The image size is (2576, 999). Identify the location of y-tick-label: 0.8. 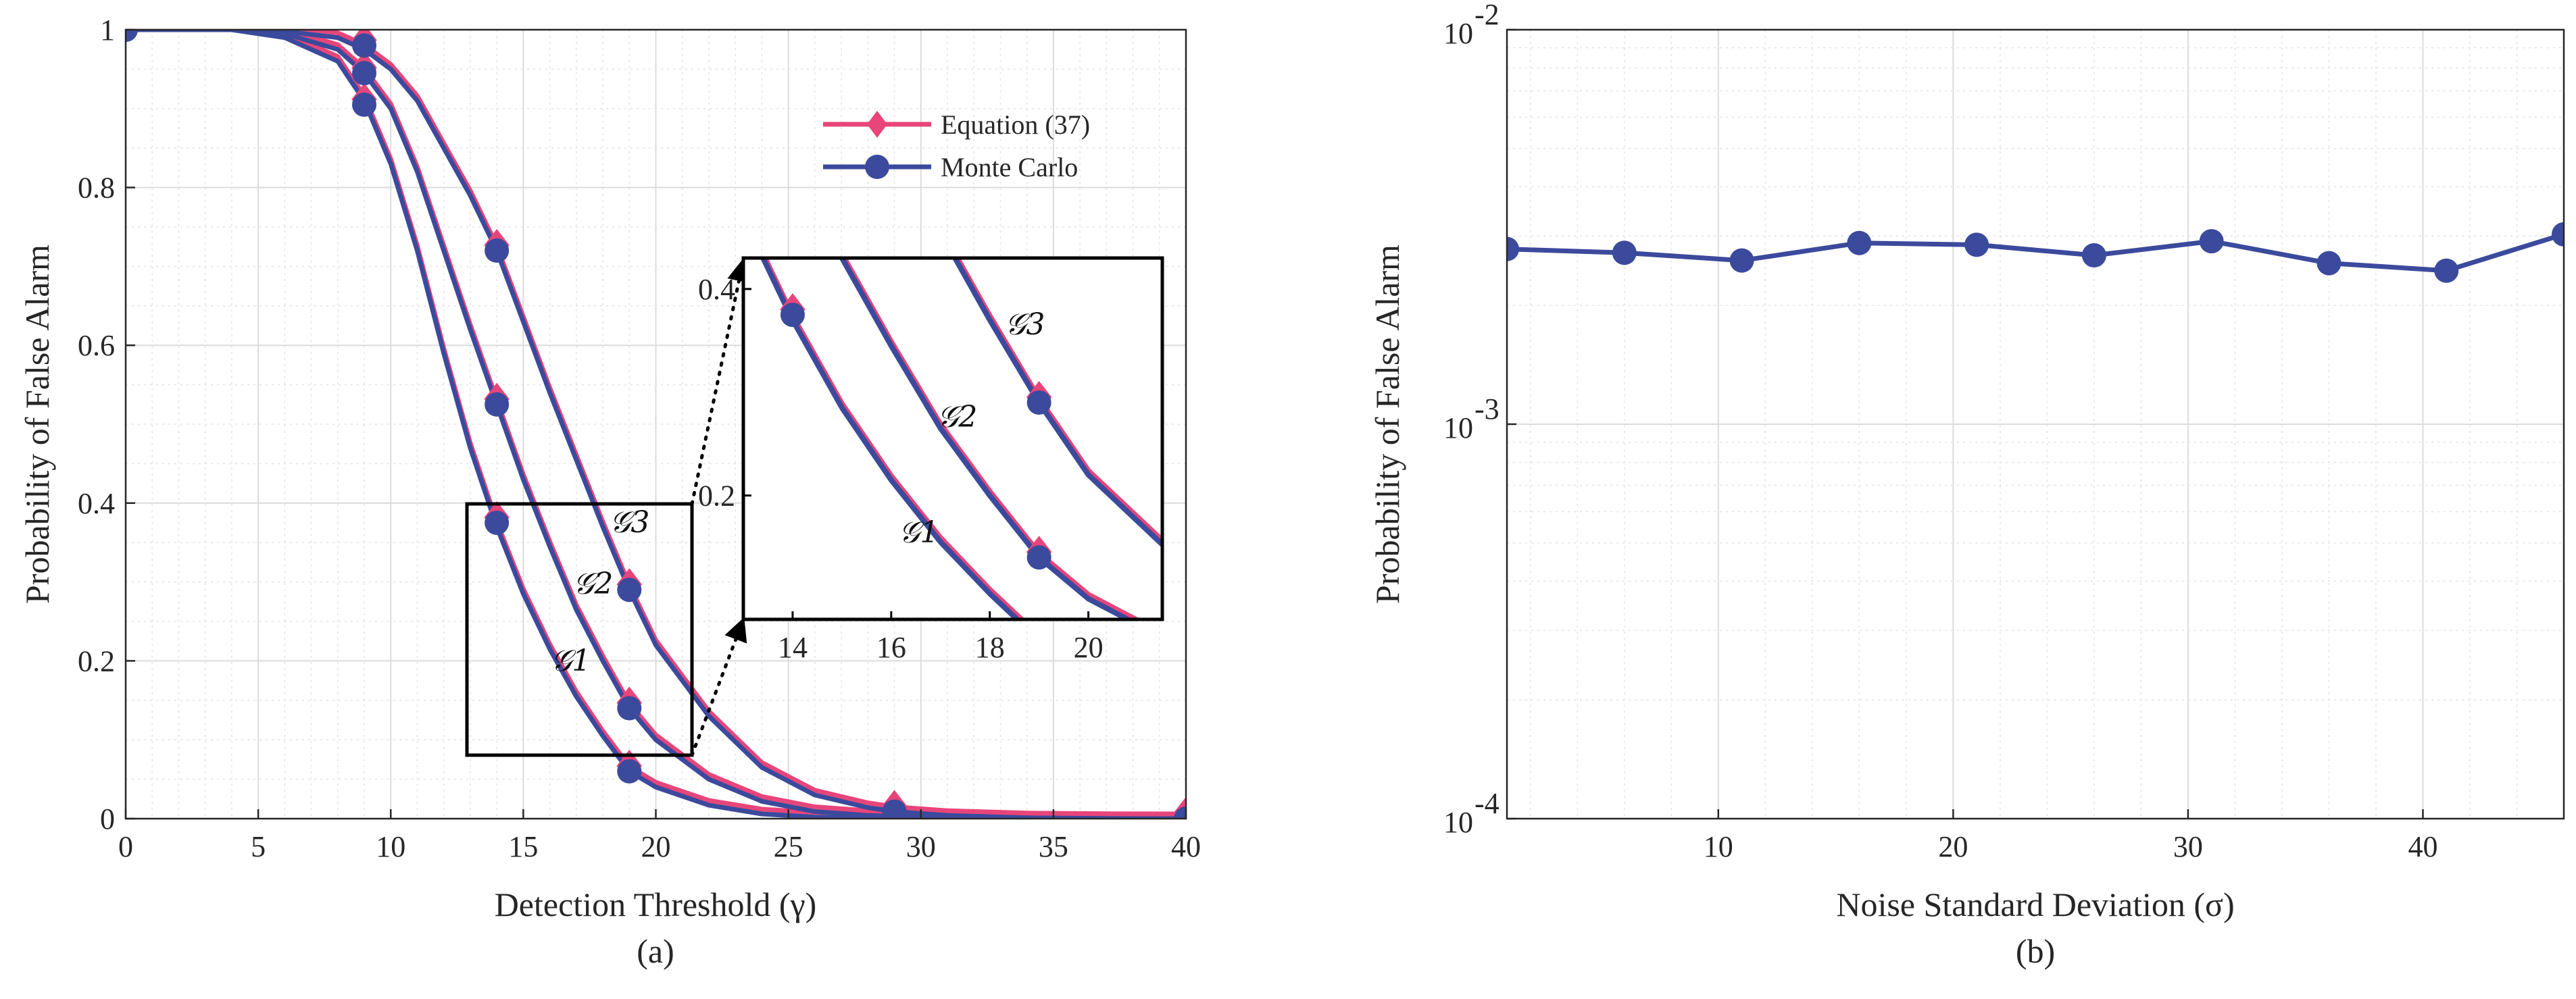
(96, 188).